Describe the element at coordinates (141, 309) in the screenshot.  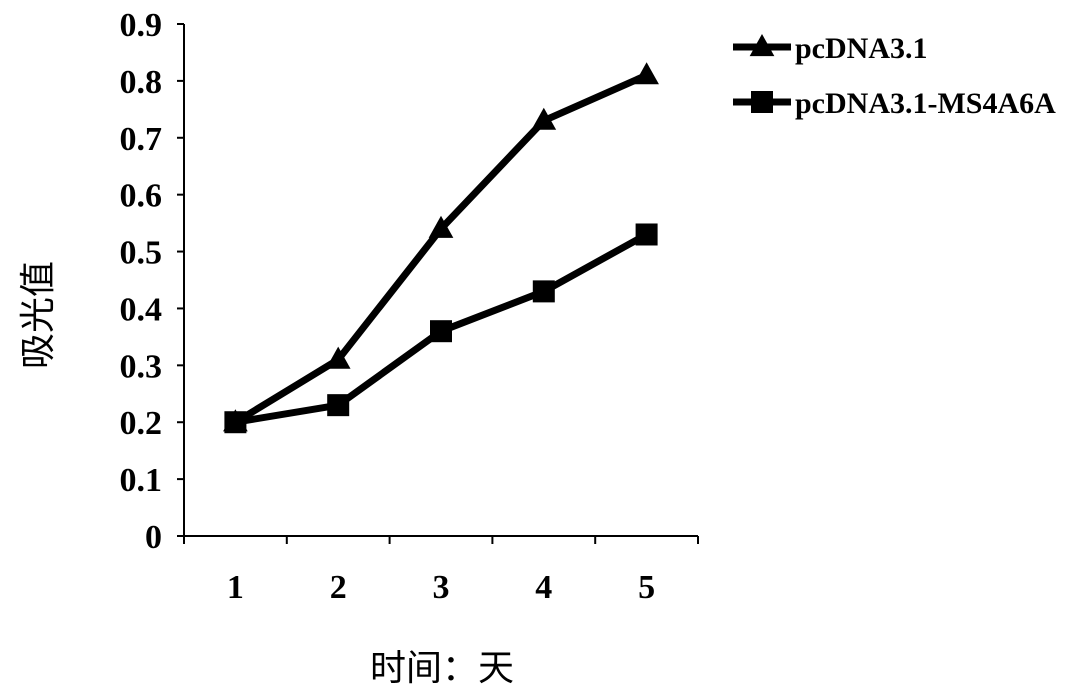
I see `y-tick-label: 0.4` at that location.